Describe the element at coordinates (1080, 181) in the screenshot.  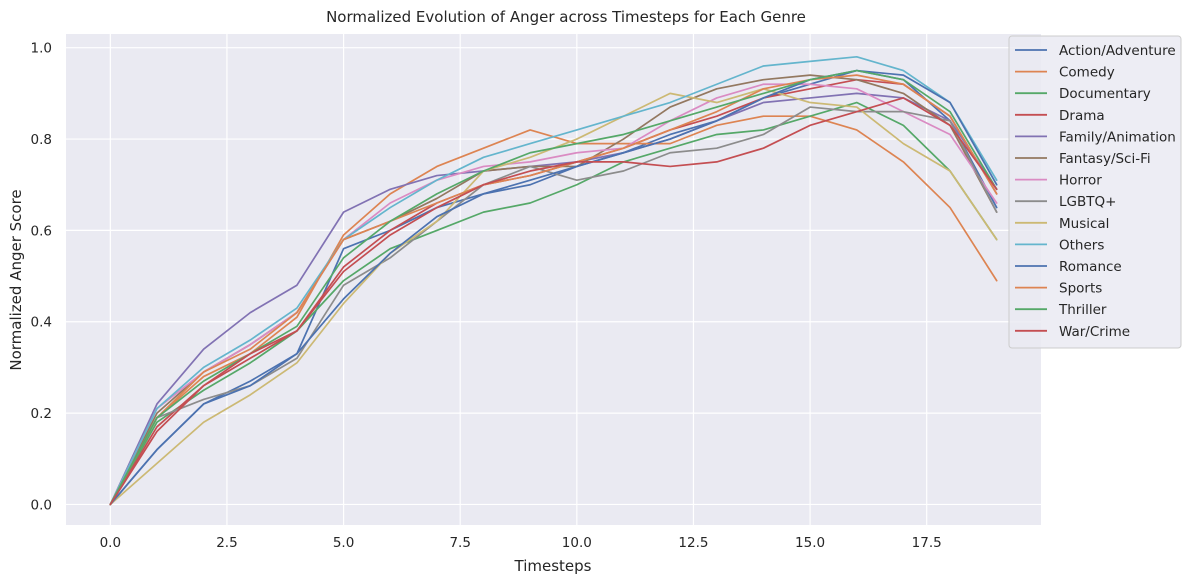
I see `legend-label: Horror` at that location.